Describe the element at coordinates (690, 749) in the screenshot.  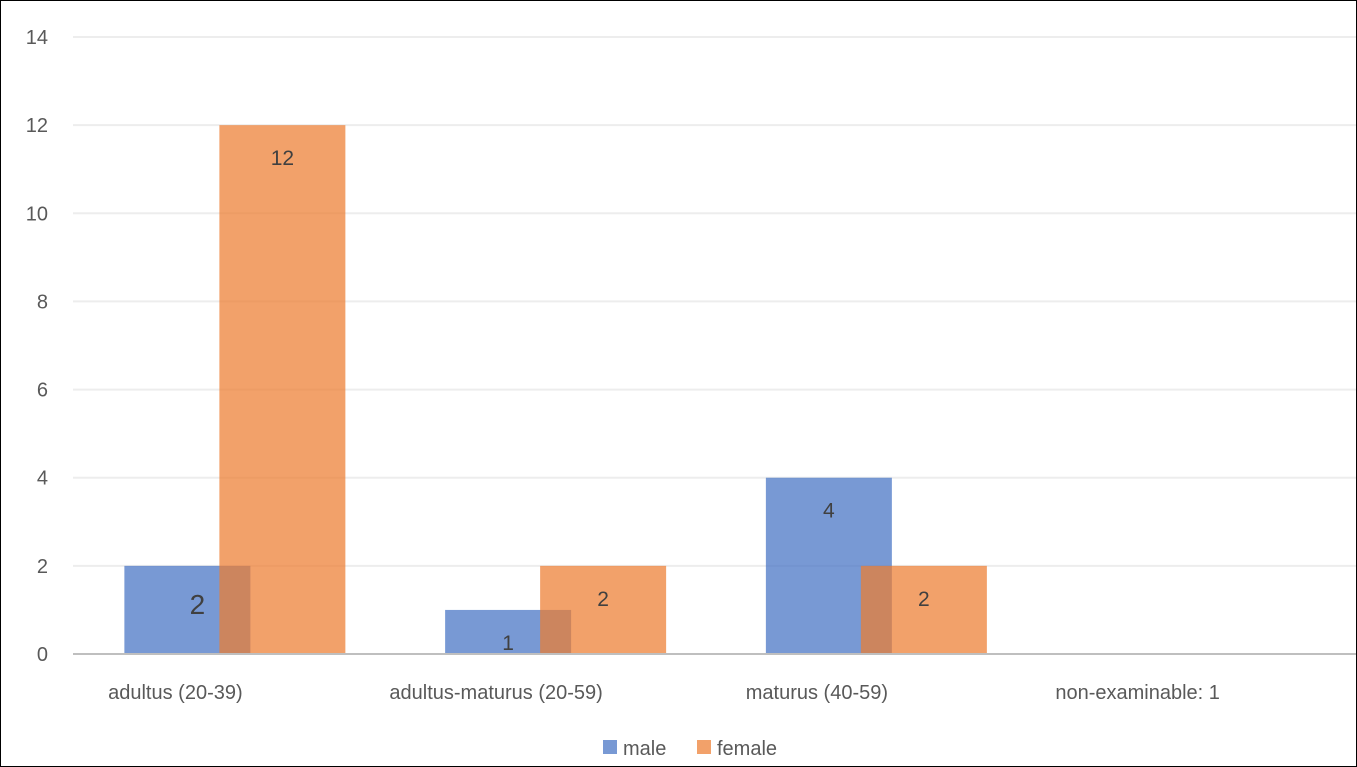
I see `legend: male female` at that location.